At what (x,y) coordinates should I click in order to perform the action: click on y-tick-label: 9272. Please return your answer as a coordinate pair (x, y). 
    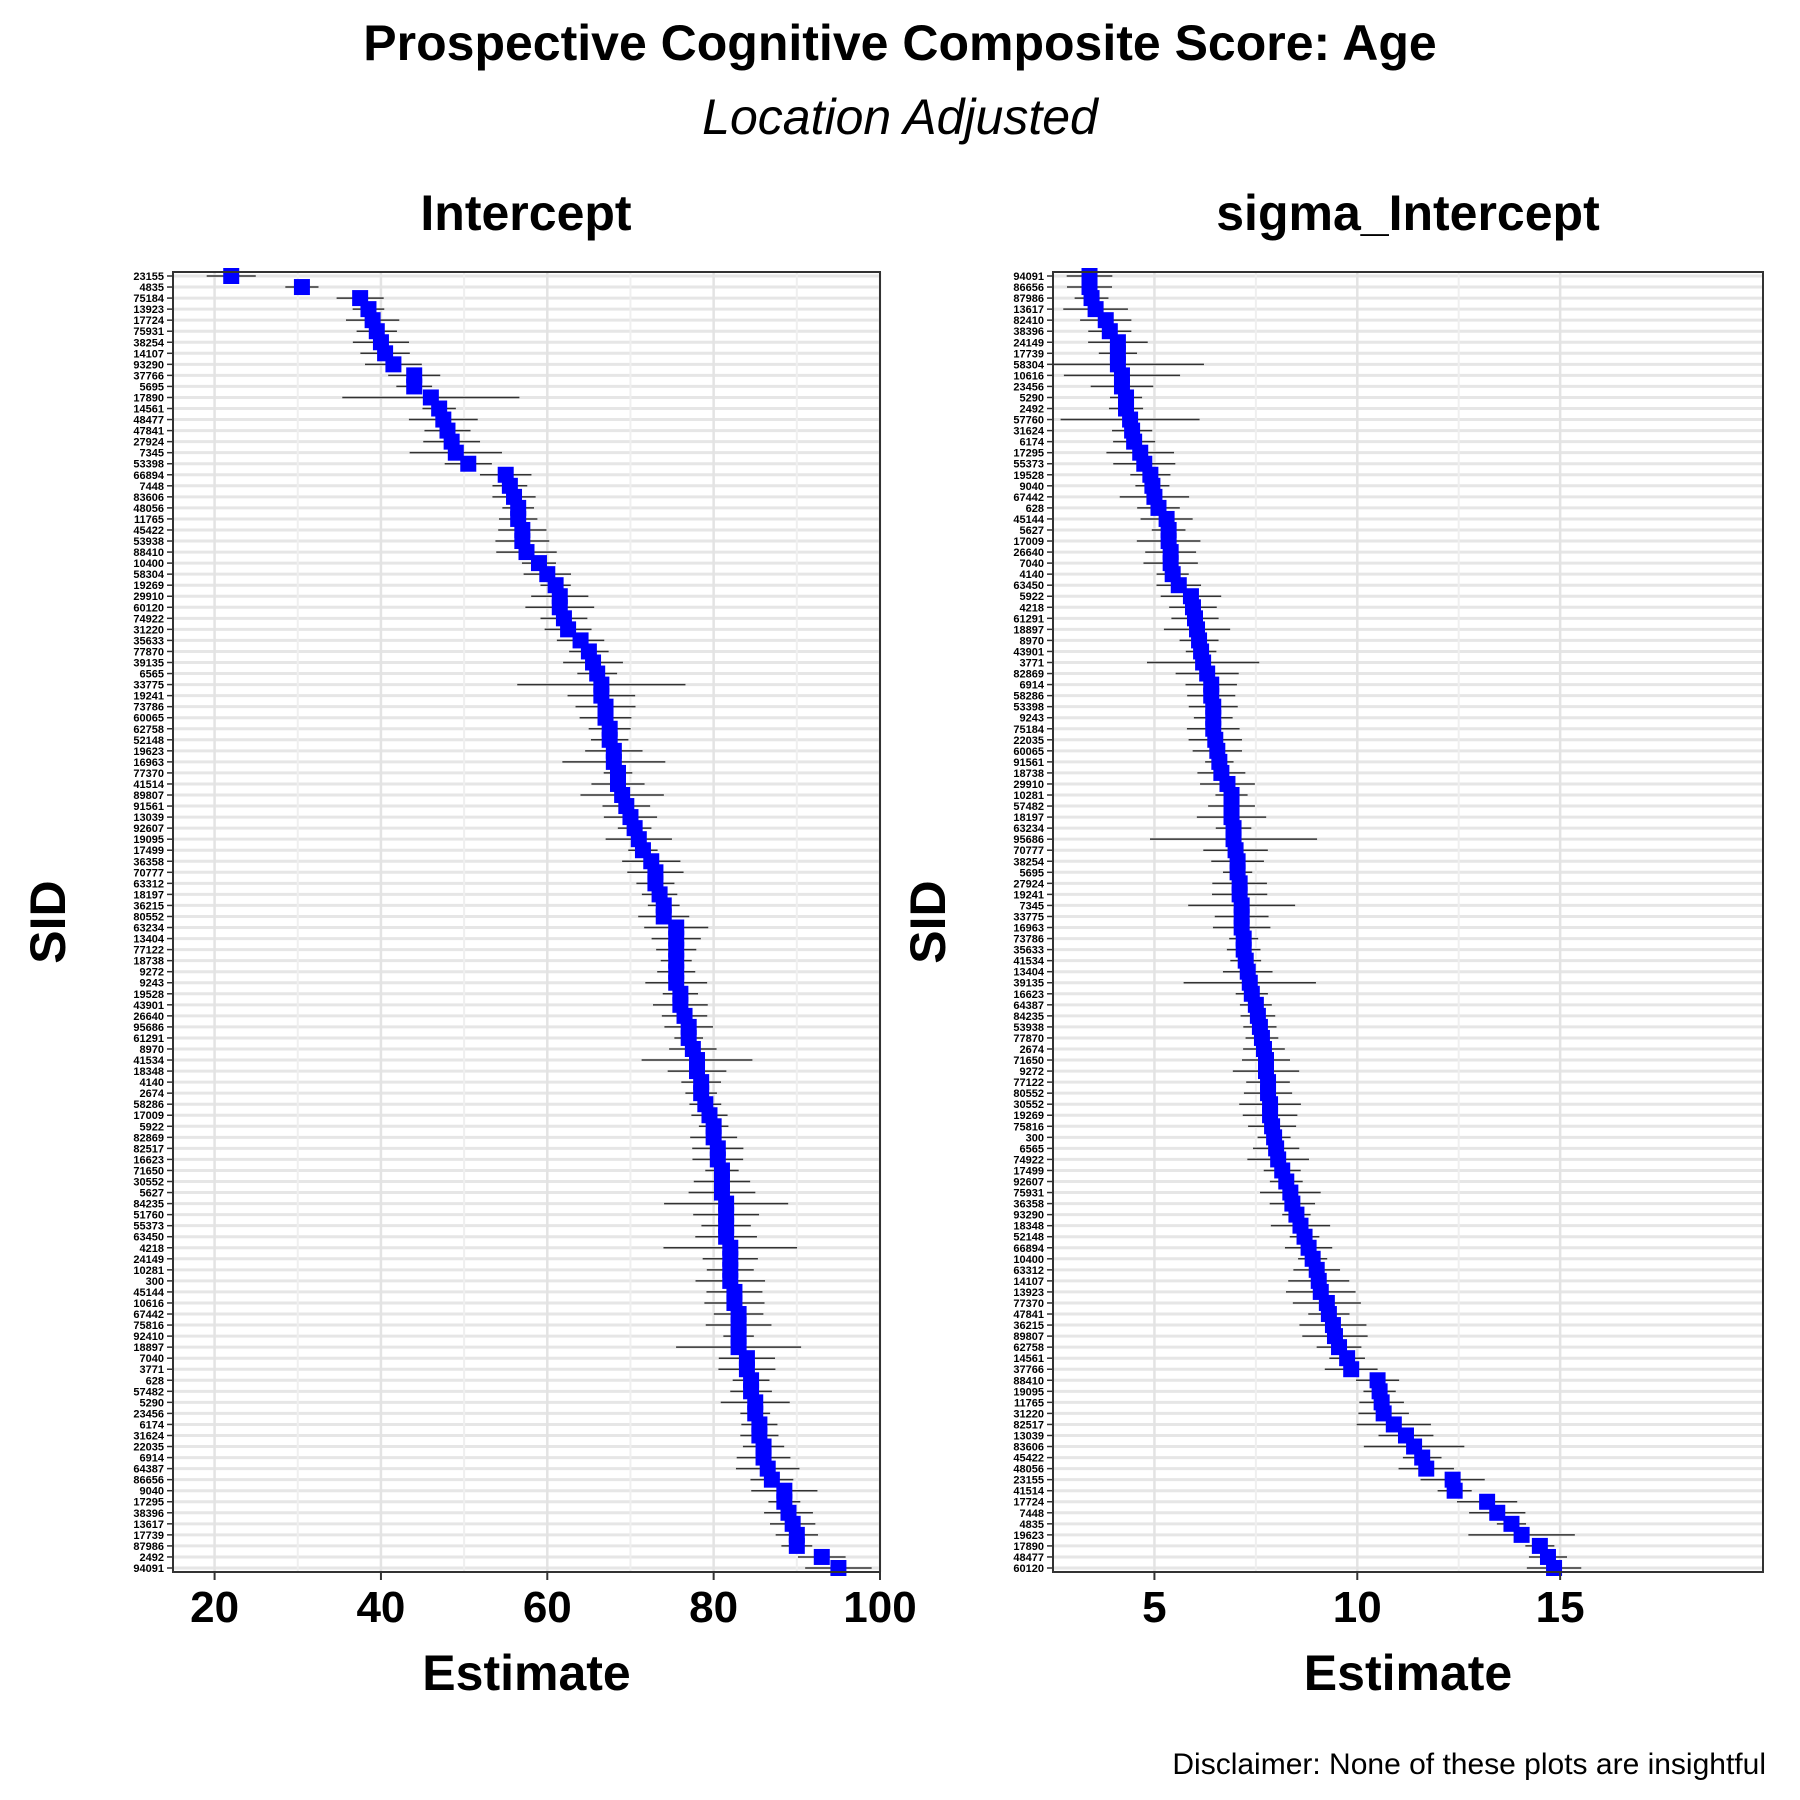
    Looking at the image, I should click on (152, 973).